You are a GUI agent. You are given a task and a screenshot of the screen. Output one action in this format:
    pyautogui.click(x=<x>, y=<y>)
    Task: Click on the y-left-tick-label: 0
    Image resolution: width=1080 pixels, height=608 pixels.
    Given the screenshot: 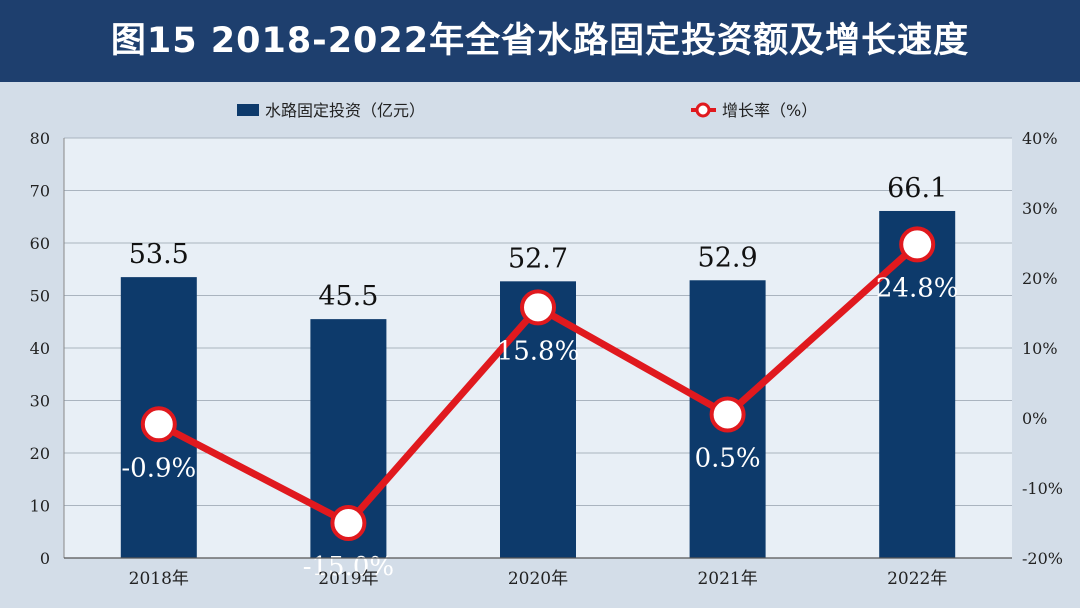 What is the action you would take?
    pyautogui.click(x=45, y=558)
    